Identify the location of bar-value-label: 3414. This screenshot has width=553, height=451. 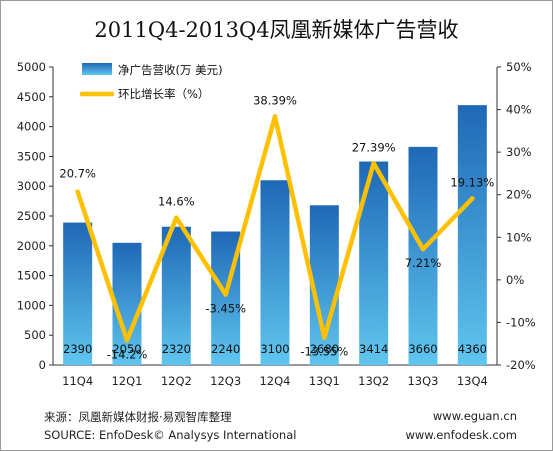
(373, 349).